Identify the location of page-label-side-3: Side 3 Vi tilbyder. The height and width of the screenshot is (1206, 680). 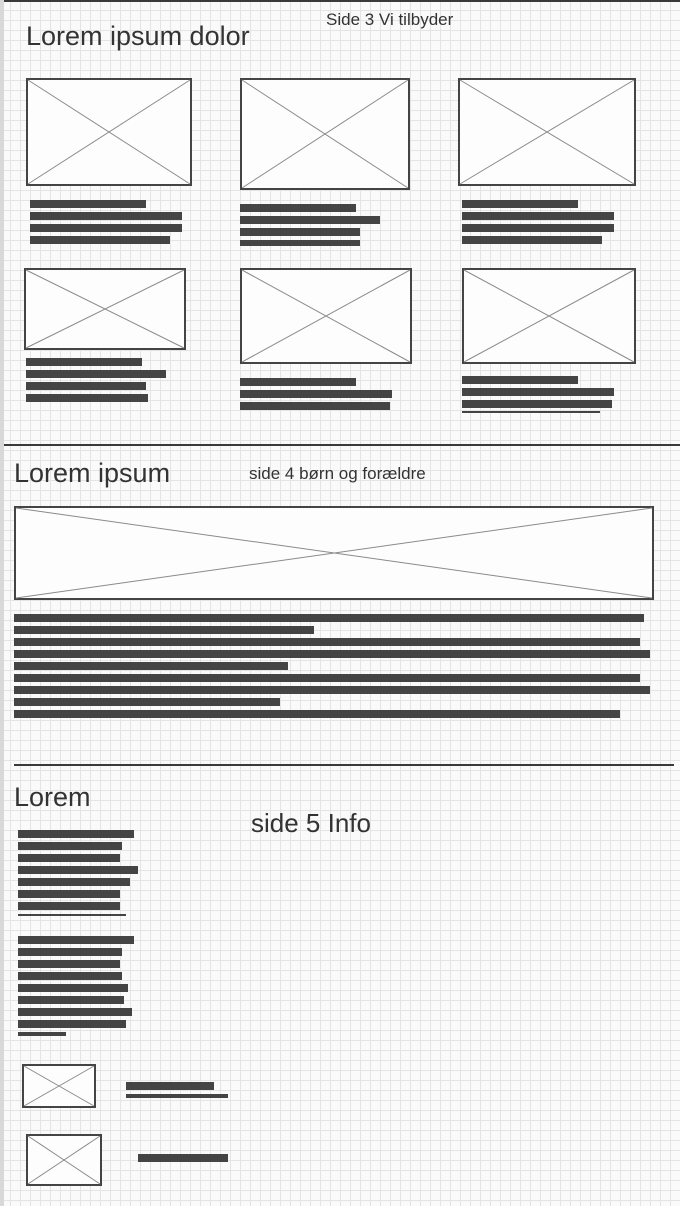
(390, 19).